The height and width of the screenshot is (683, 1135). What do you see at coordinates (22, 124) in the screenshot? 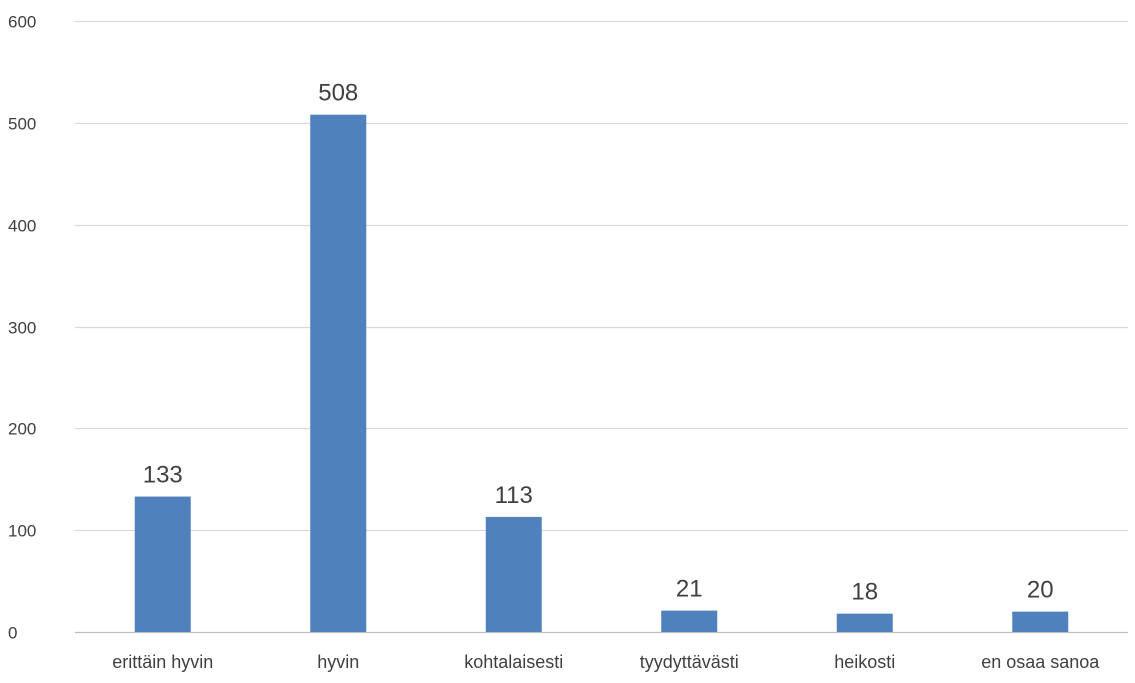
I see `y-tick-label: 500` at bounding box center [22, 124].